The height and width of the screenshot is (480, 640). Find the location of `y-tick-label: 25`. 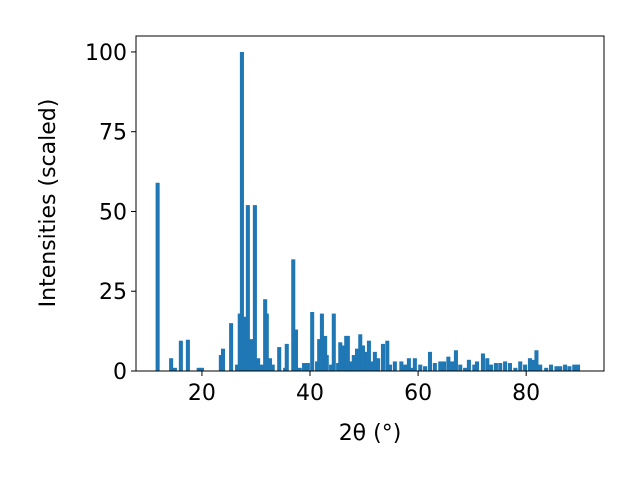

y-tick-label: 25 is located at coordinates (113, 292).